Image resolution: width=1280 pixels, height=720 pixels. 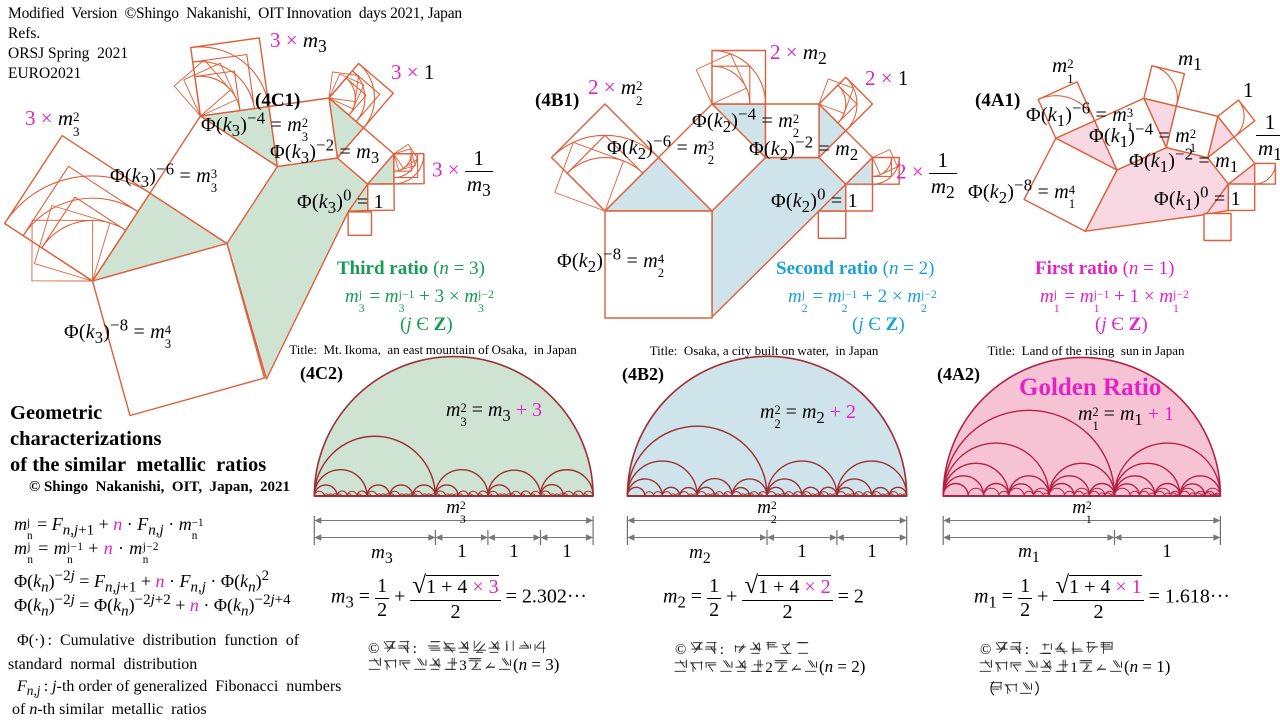 What do you see at coordinates (463, 666) in the screenshot?
I see `svg-text: 3` at bounding box center [463, 666].